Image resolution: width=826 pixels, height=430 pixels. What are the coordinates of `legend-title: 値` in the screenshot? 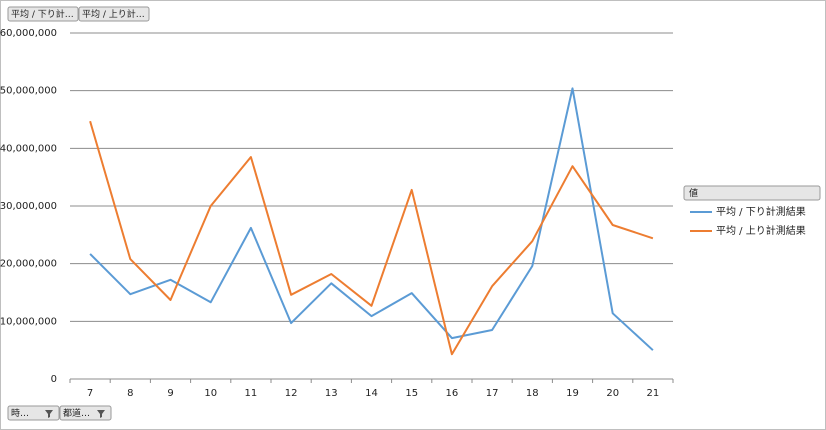 It's located at (693, 193).